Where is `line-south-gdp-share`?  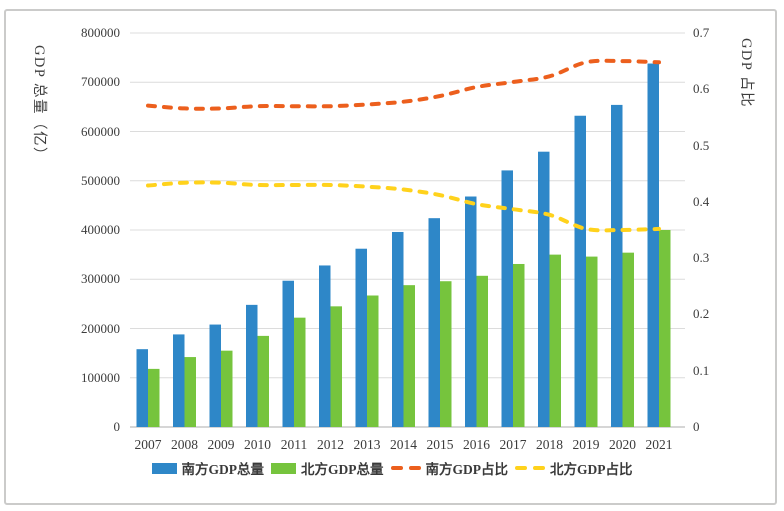 line-south-gdp-share is located at coordinates (403, 84).